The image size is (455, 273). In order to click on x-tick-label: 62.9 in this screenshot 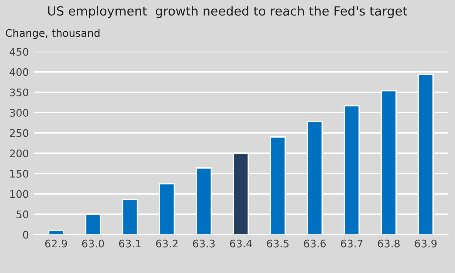, I will do `click(56, 244)`.